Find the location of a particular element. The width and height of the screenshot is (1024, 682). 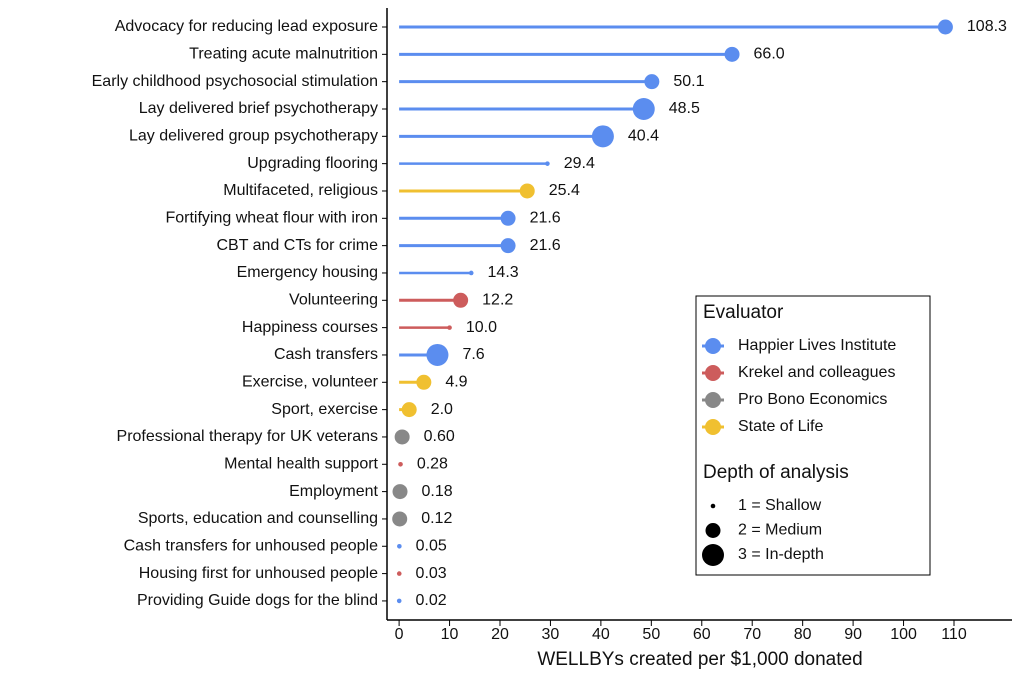

value-label: 0.60 is located at coordinates (439, 436).